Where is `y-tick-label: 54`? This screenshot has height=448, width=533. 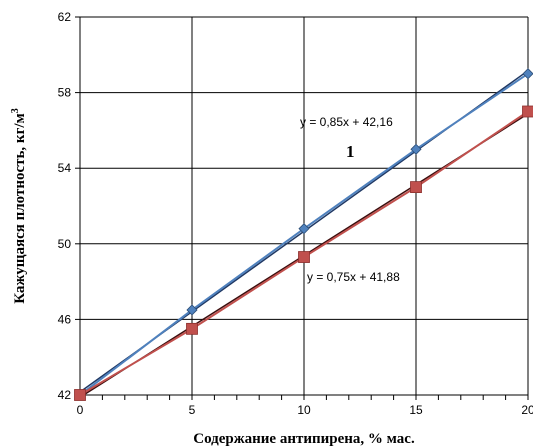 y-tick-label: 54 is located at coordinates (65, 168).